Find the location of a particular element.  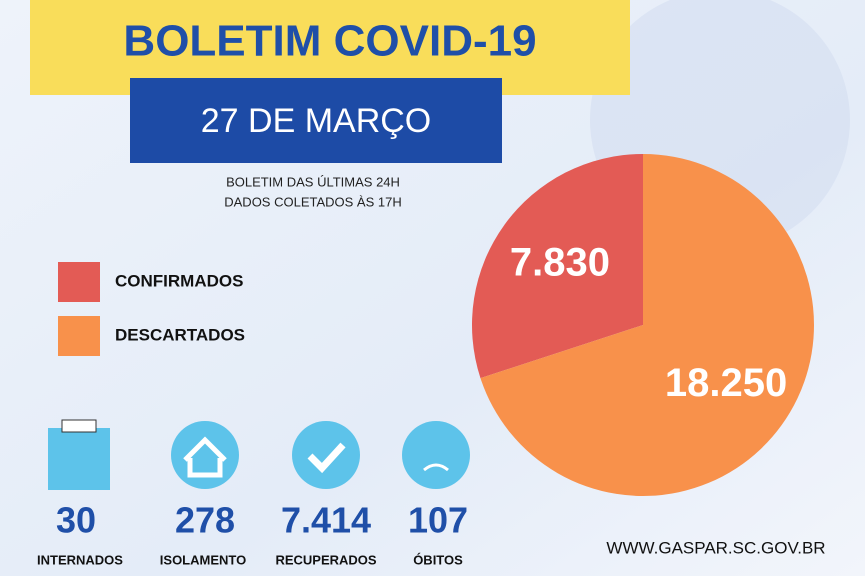

stat-label: ÓBITOS is located at coordinates (438, 559).